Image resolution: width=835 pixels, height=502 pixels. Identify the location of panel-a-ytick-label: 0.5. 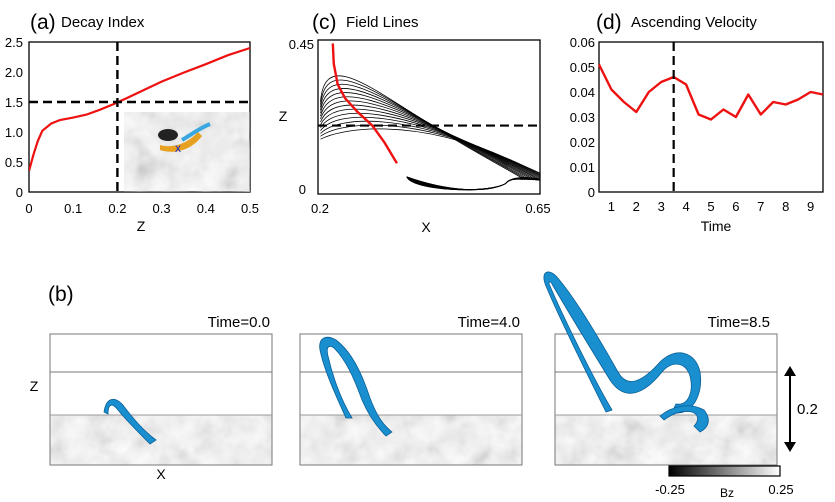
(14, 162).